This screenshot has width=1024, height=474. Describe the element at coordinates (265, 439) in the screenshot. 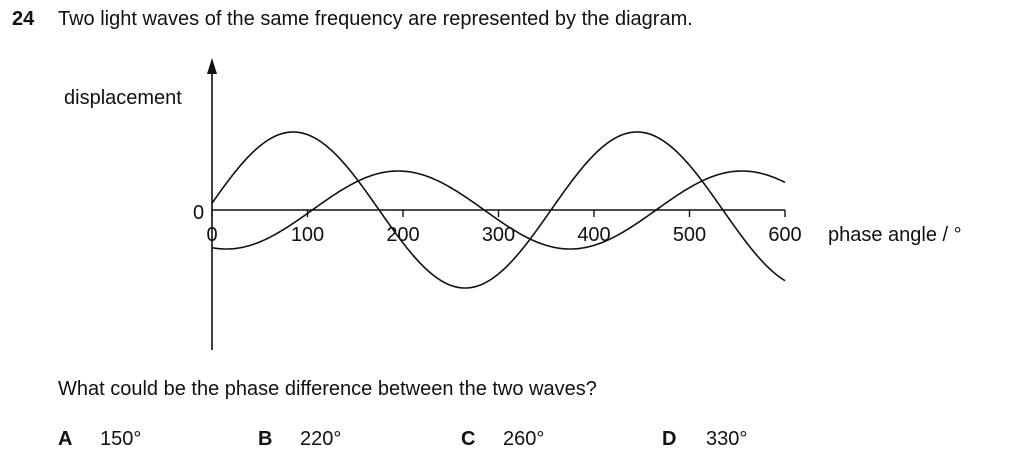

I see `option-b-letter: B` at that location.